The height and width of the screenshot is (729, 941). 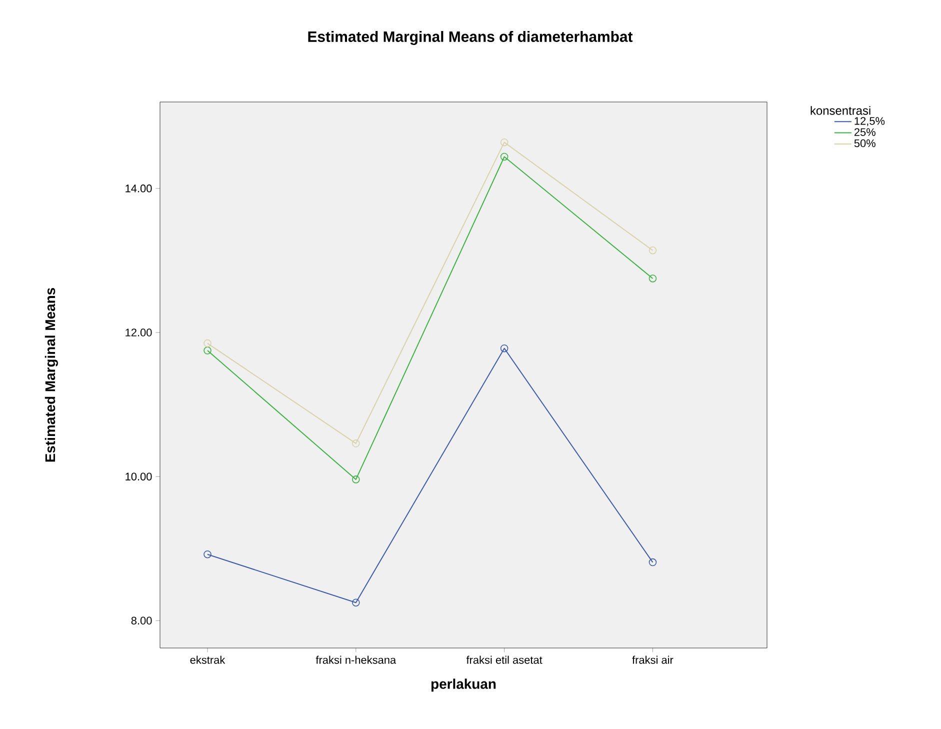 I want to click on x-axis-title: perlakuan, so click(x=463, y=685).